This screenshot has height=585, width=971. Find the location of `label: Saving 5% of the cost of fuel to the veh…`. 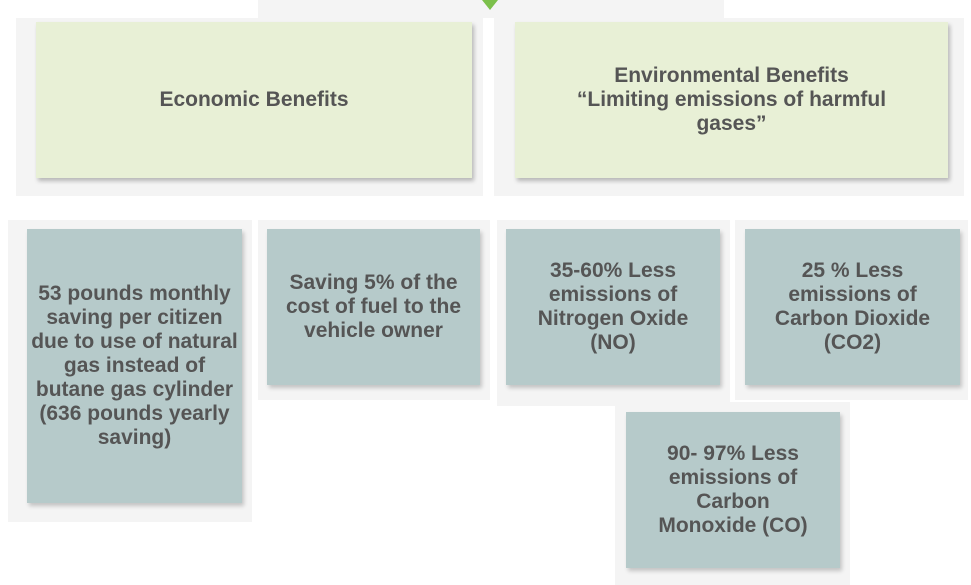

label: Saving 5% of the cost of fuel to the veh… is located at coordinates (373, 306).